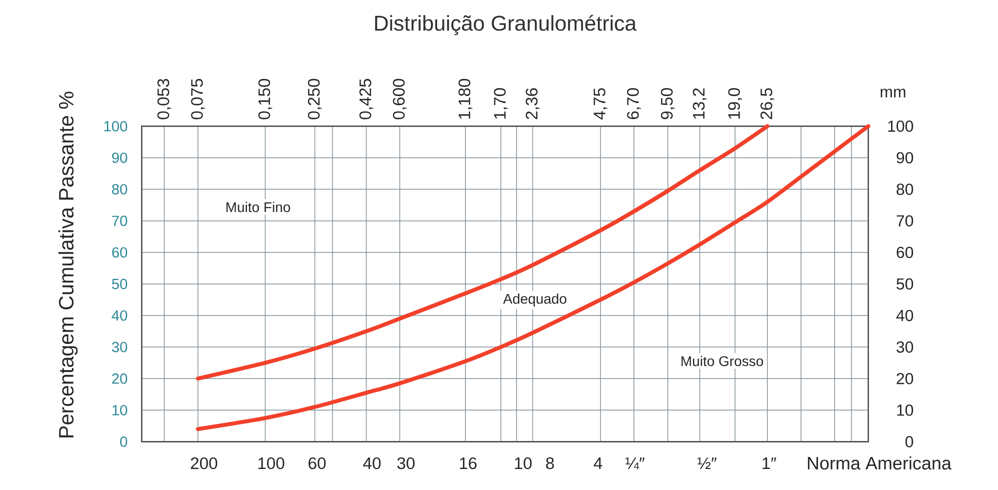 The width and height of the screenshot is (998, 490). Describe the element at coordinates (905, 316) in the screenshot. I see `y2-tick-label: 40` at that location.